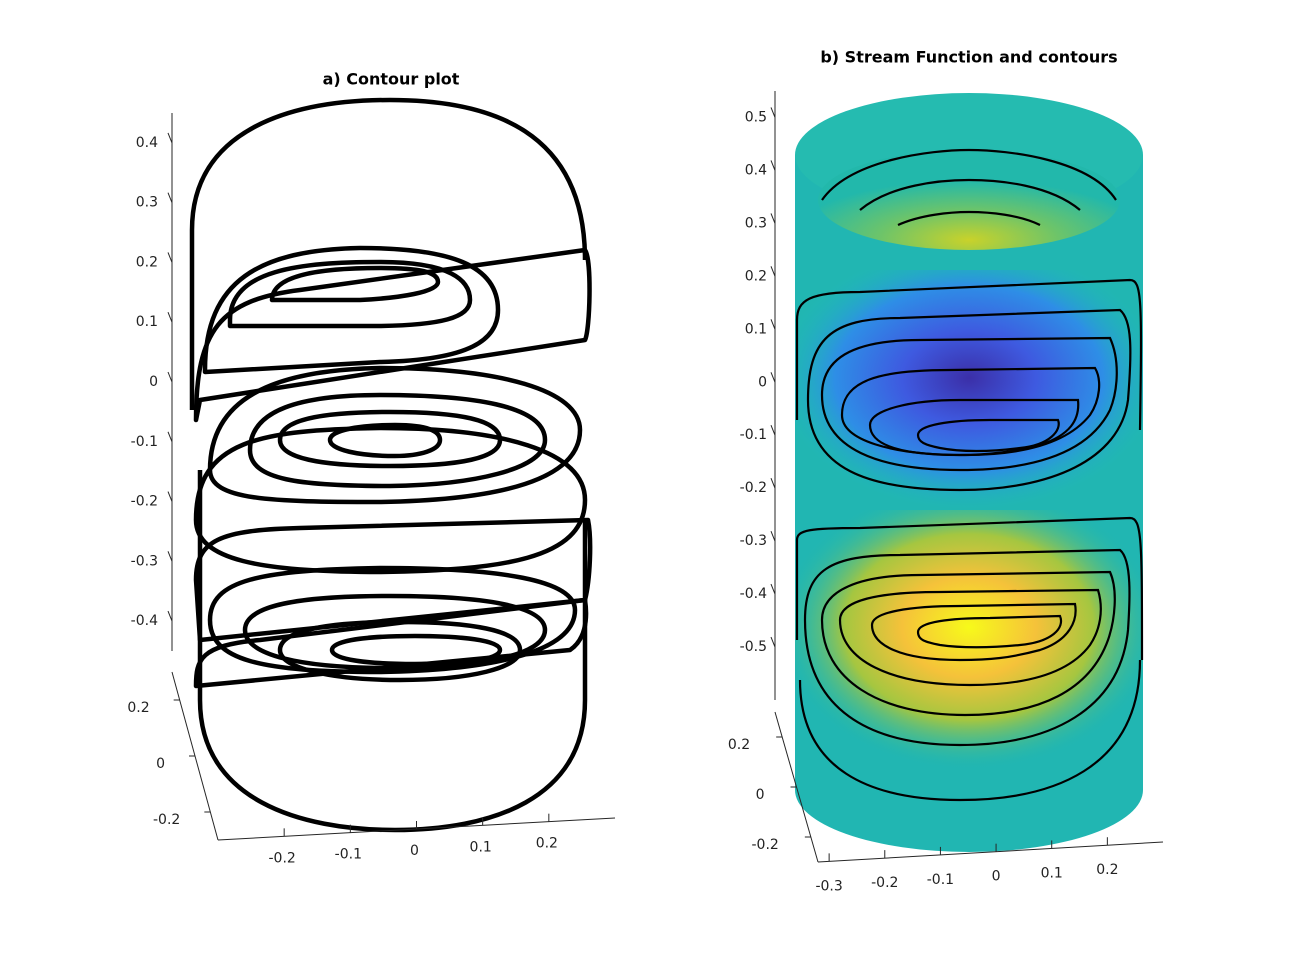  What do you see at coordinates (990, 852) in the screenshot?
I see `x-axis` at bounding box center [990, 852].